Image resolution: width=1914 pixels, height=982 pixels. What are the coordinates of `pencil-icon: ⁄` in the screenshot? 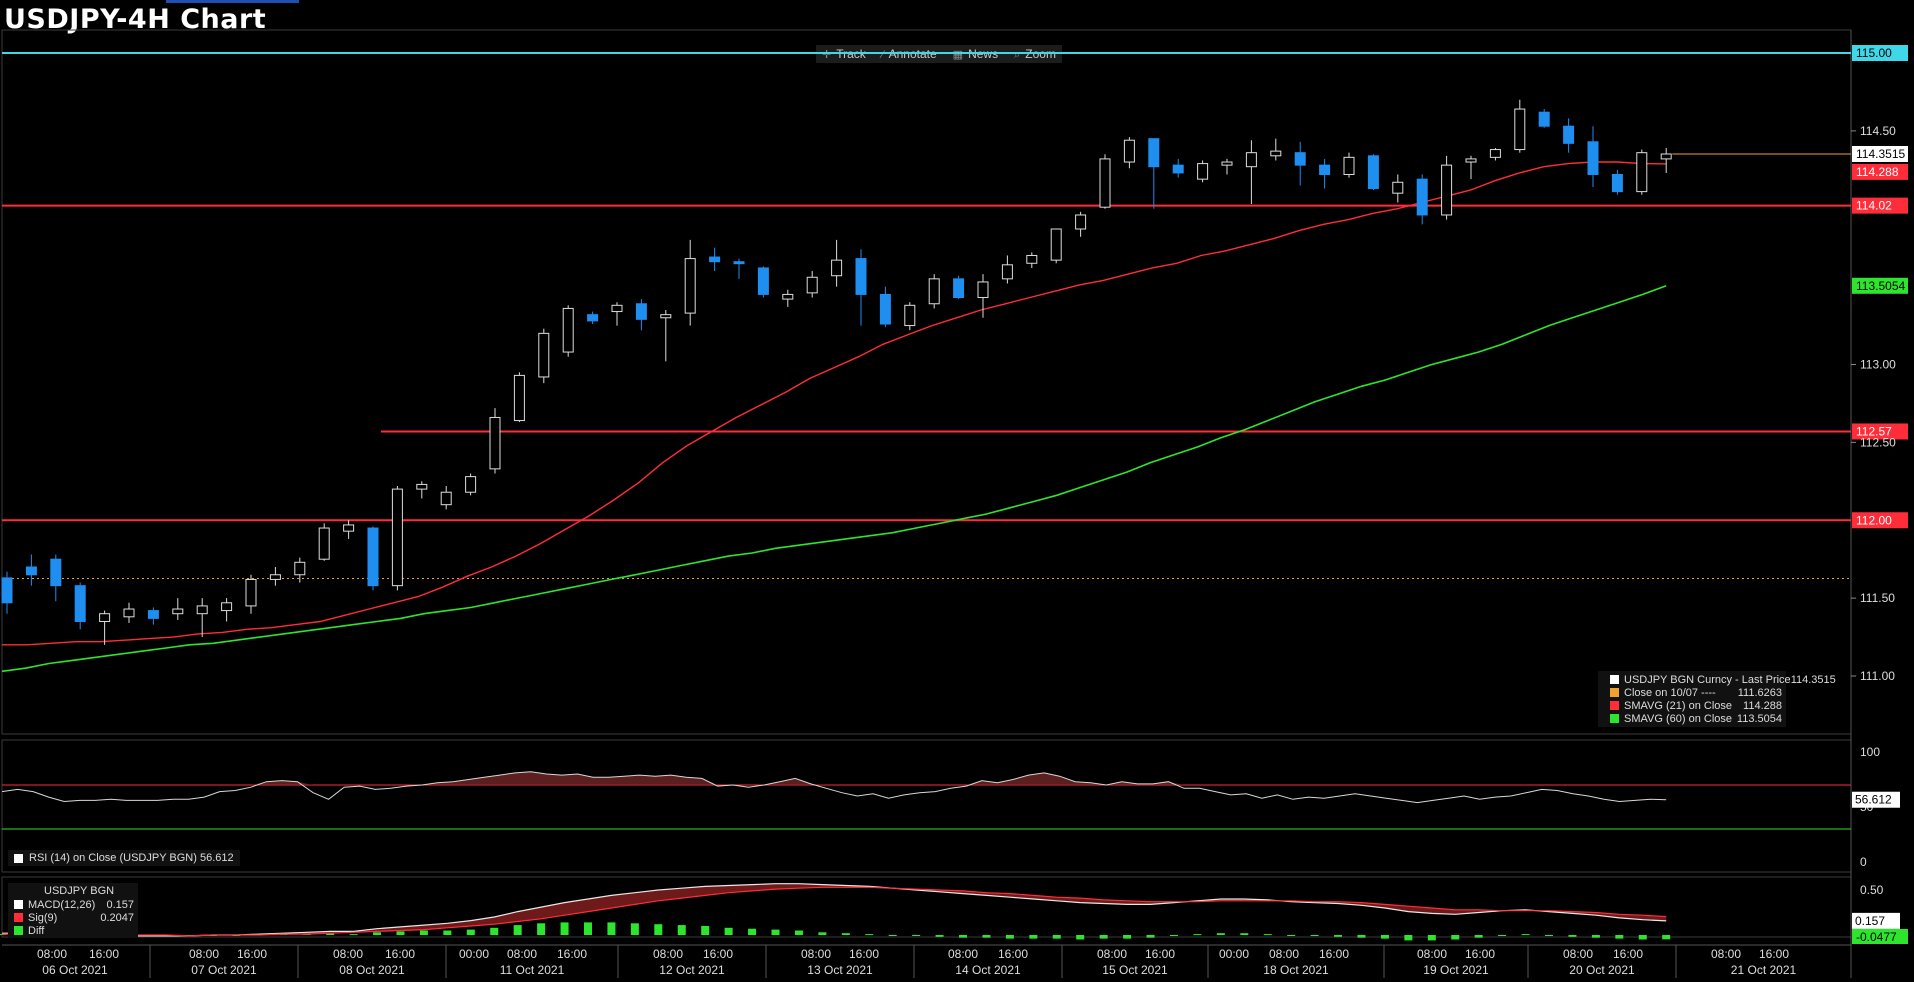 It's located at (882, 55).